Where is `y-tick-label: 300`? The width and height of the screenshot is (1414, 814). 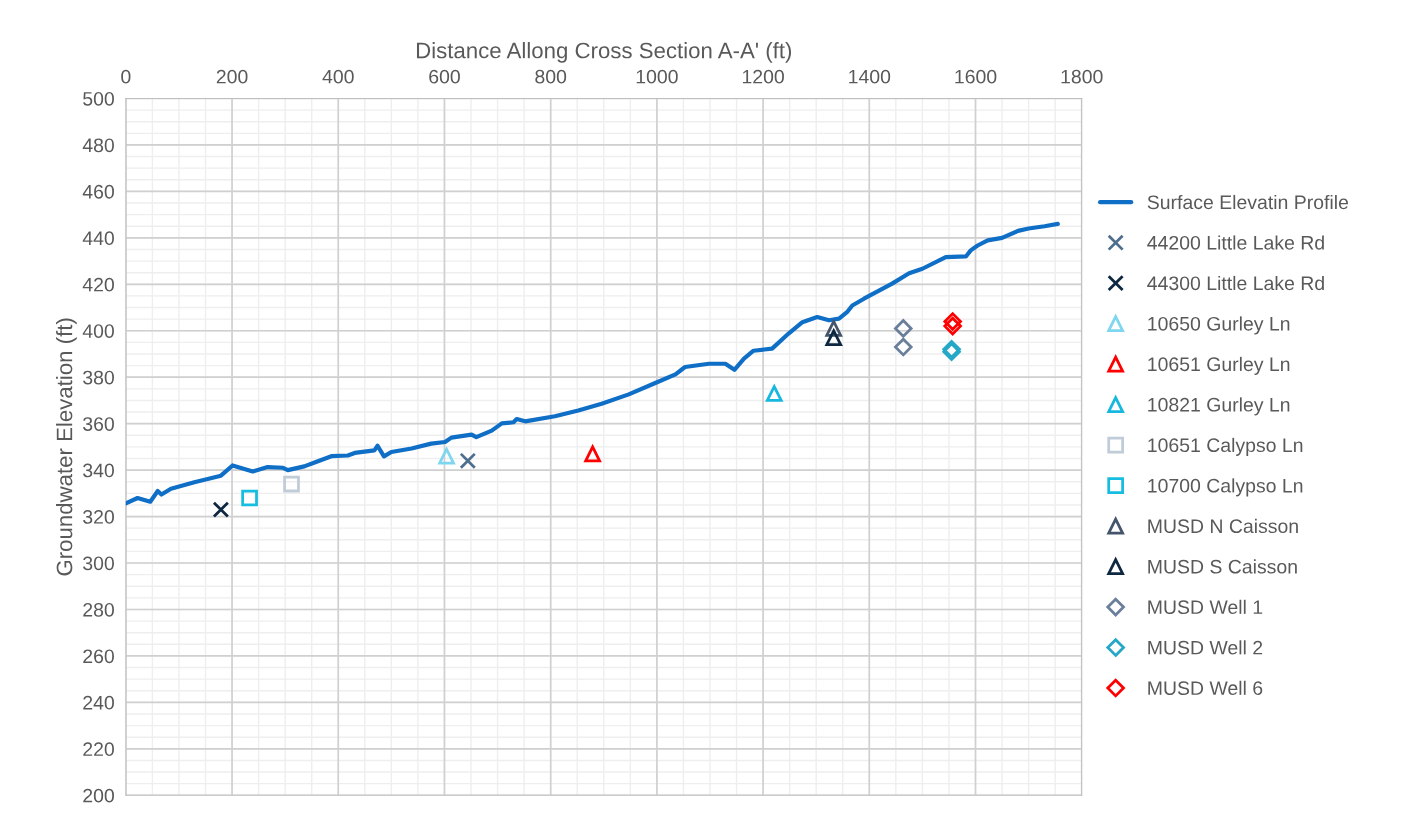 y-tick-label: 300 is located at coordinates (98, 563).